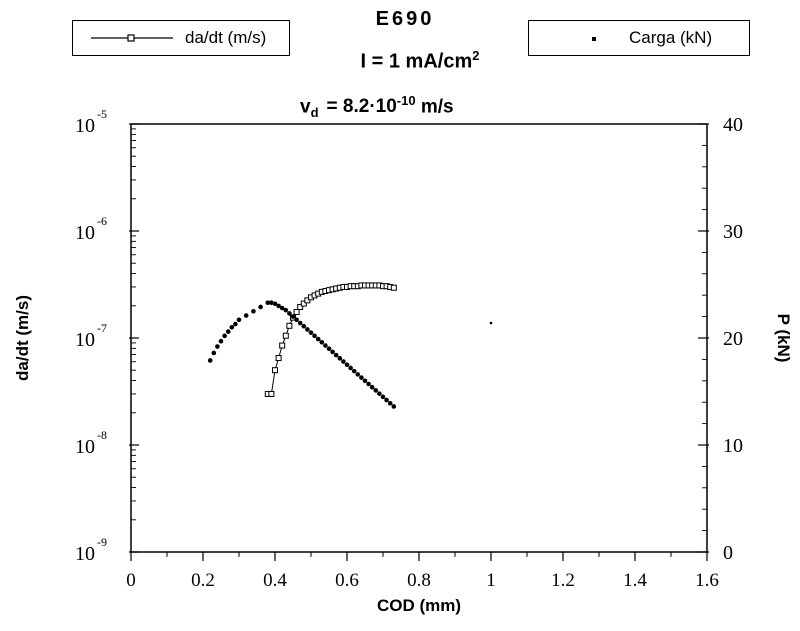 This screenshot has height=631, width=800. I want to click on y-left-tick-exp: -6, so click(102, 221).